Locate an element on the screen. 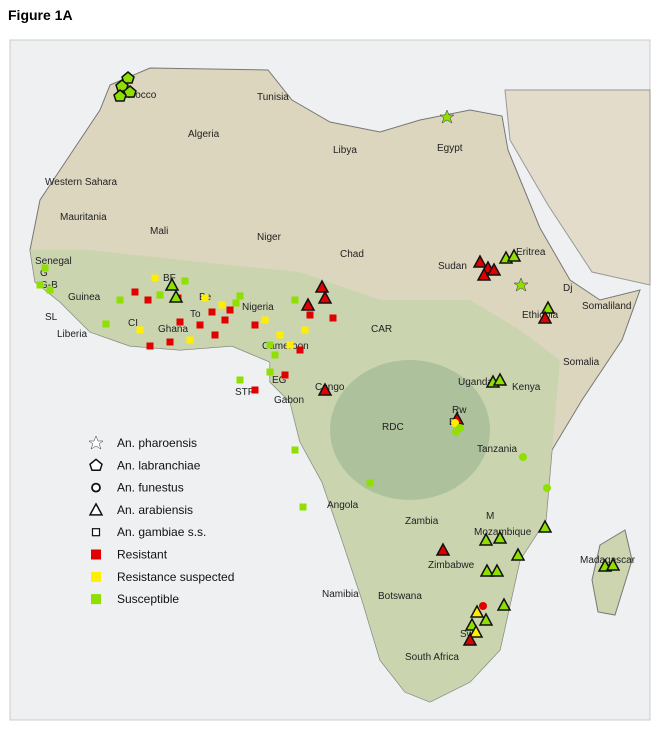 Image resolution: width=660 pixels, height=730 pixels. country-label: Tunisia is located at coordinates (273, 97).